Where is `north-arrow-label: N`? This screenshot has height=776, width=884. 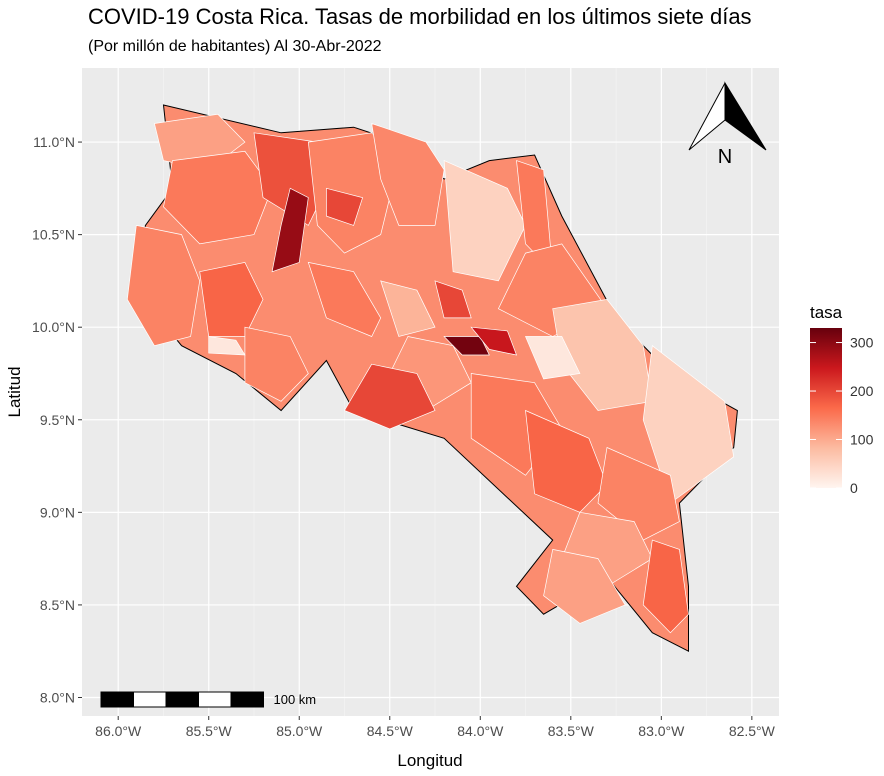 north-arrow-label: N is located at coordinates (725, 157).